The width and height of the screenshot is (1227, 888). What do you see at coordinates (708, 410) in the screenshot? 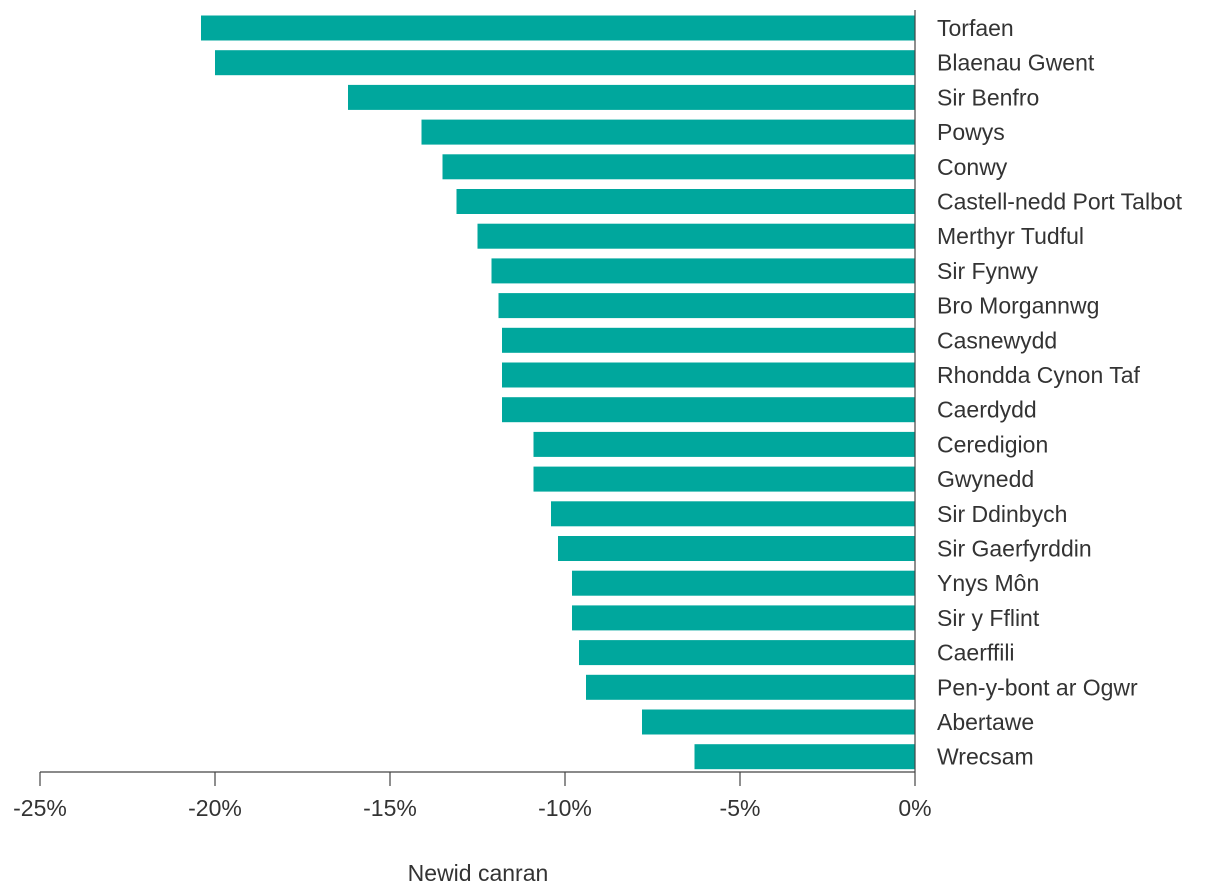
I see `bar-caerdydd` at bounding box center [708, 410].